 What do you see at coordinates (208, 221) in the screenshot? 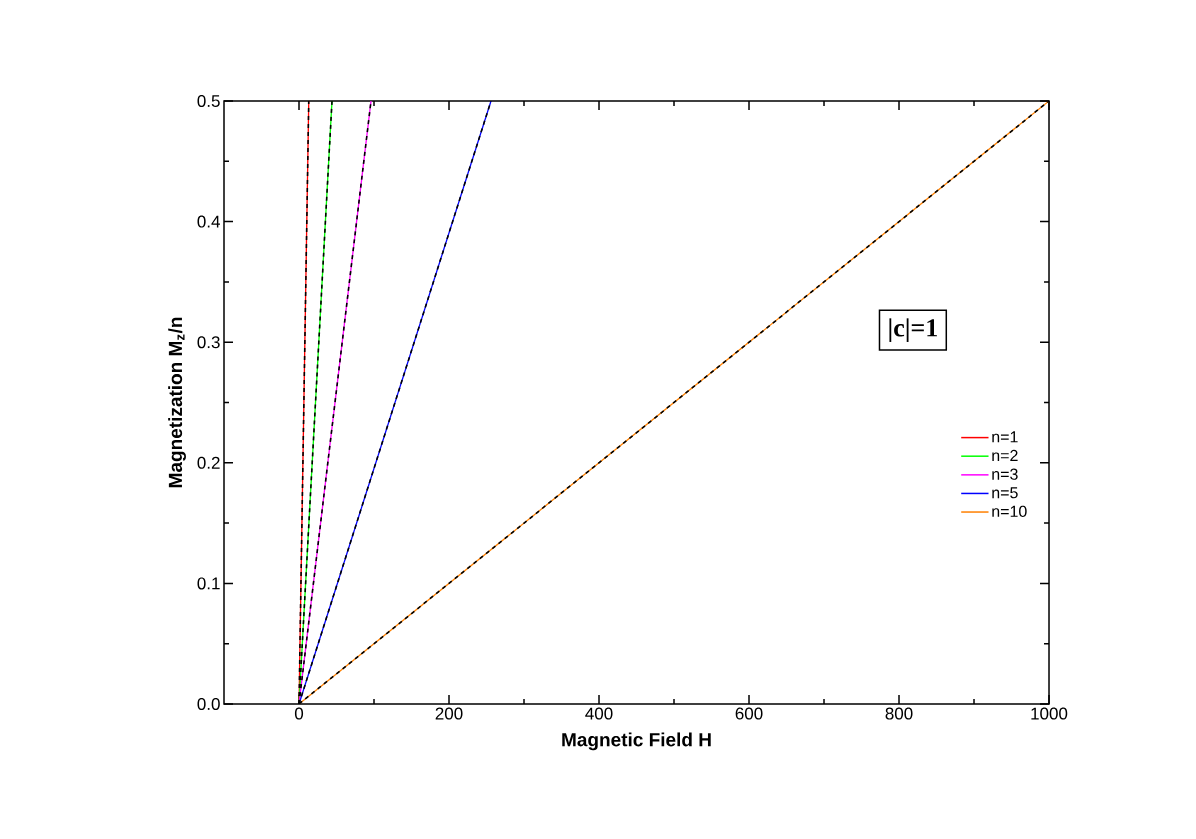
I see `y-tick-label: 0.4` at bounding box center [208, 221].